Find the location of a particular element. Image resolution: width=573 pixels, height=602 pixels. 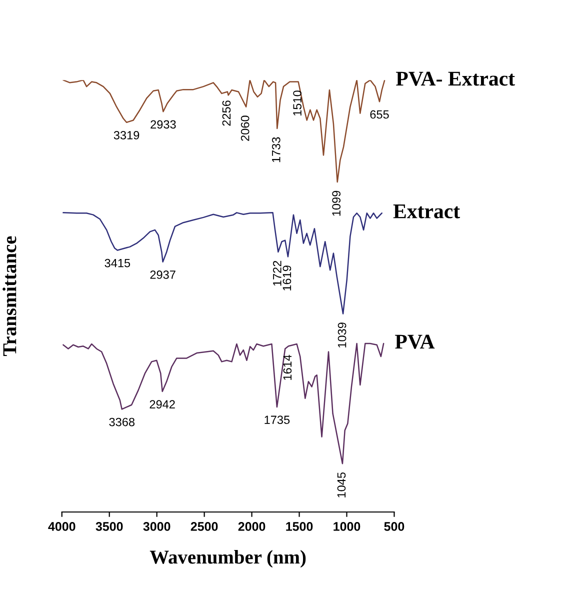

x-tick-label: 3500 is located at coordinates (109, 526).